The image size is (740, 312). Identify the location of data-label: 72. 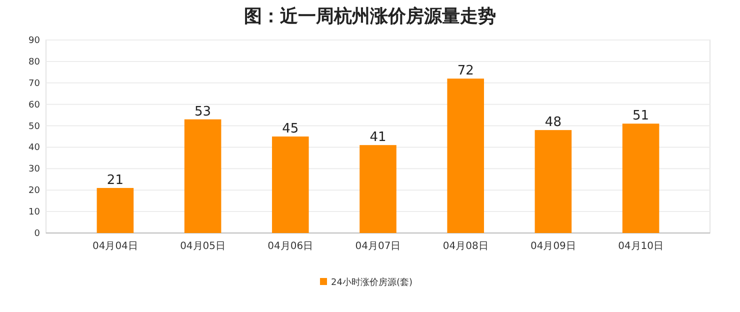
(465, 71).